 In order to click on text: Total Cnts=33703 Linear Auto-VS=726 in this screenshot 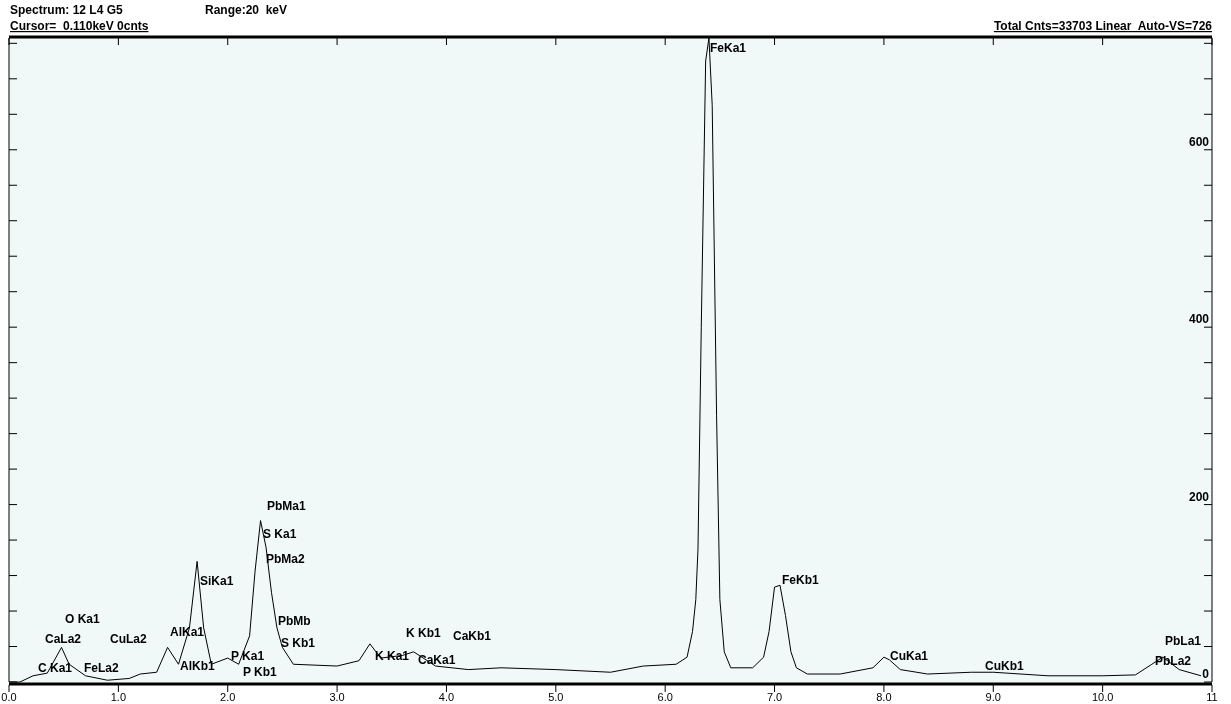, I will do `click(1103, 26)`.